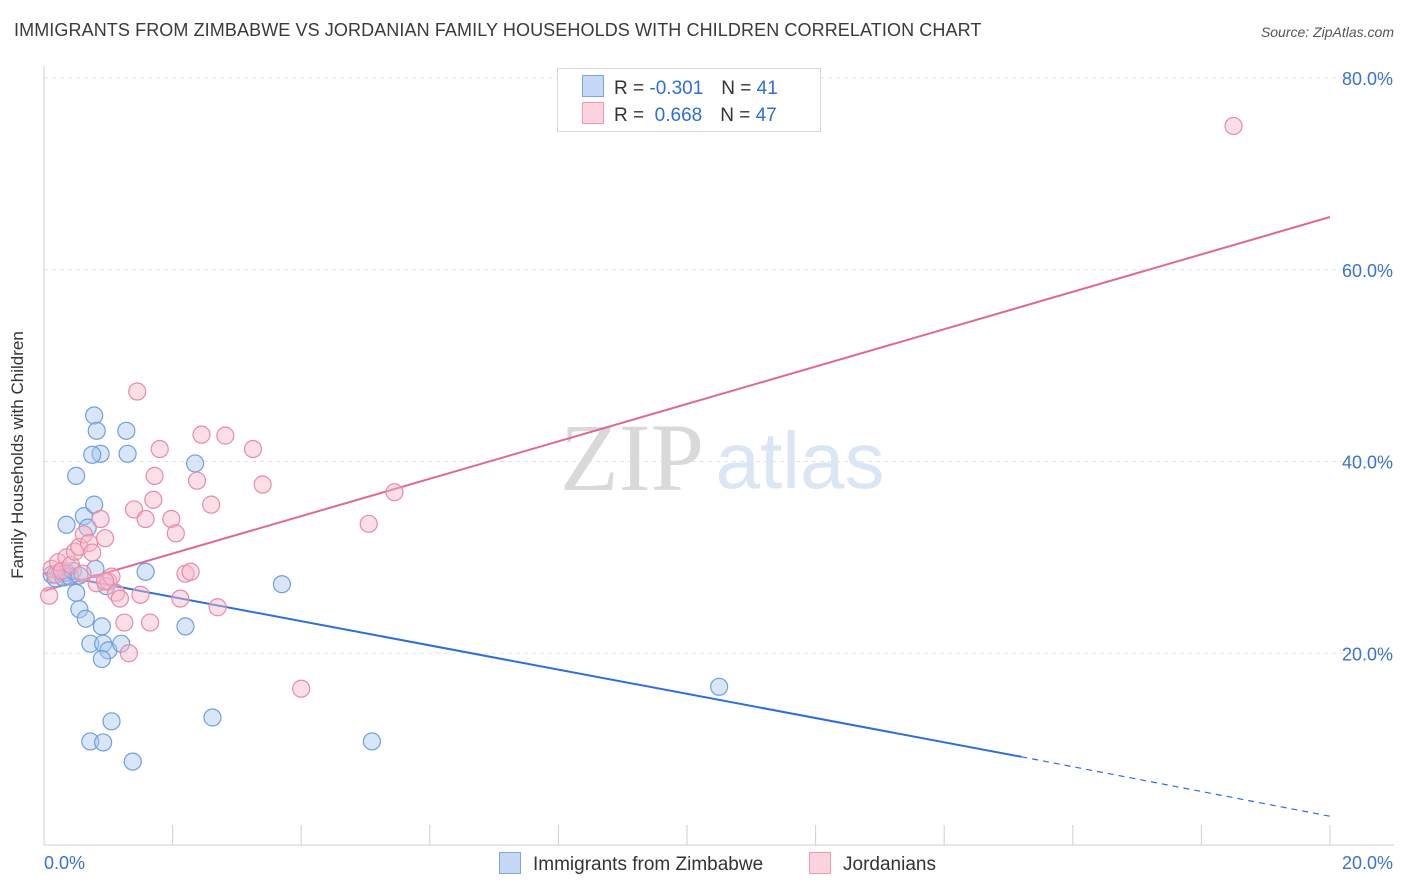 This screenshot has width=1406, height=892. I want to click on legend-row-jordanians: R = 0.668 N = 47, so click(679, 116).